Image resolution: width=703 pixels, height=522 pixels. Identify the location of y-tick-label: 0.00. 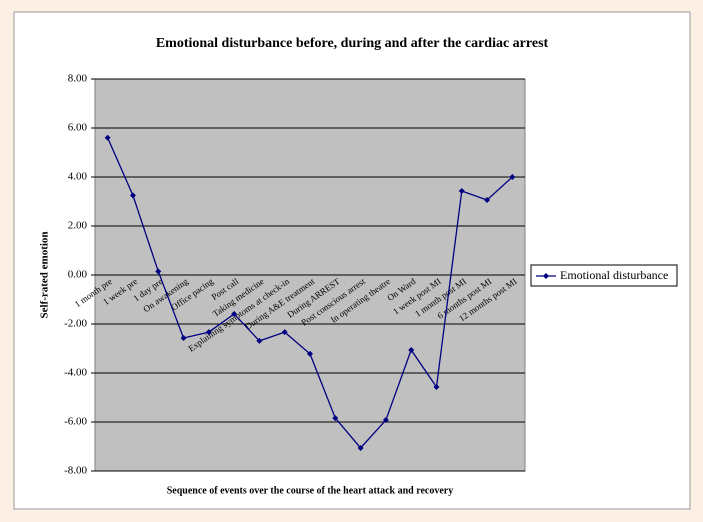
(78, 275).